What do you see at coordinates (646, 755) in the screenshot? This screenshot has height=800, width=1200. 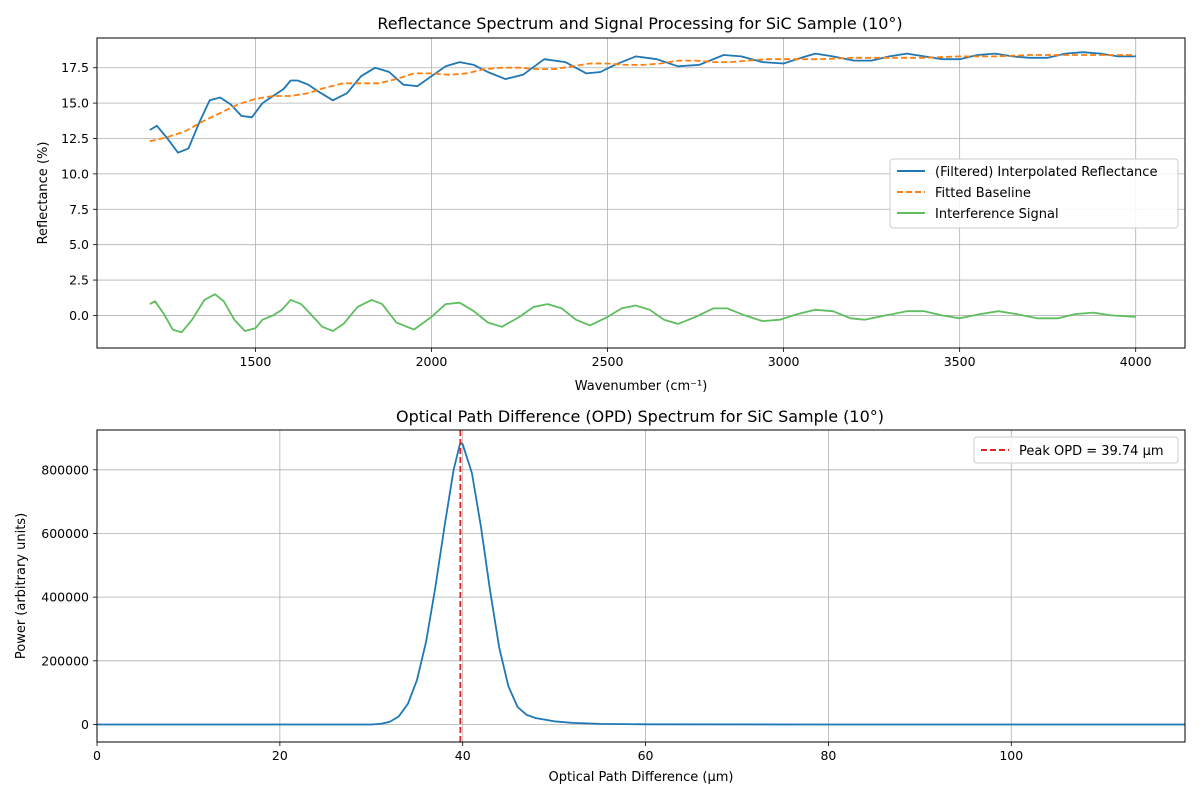 I see `opd-x-tick-label: 60` at bounding box center [646, 755].